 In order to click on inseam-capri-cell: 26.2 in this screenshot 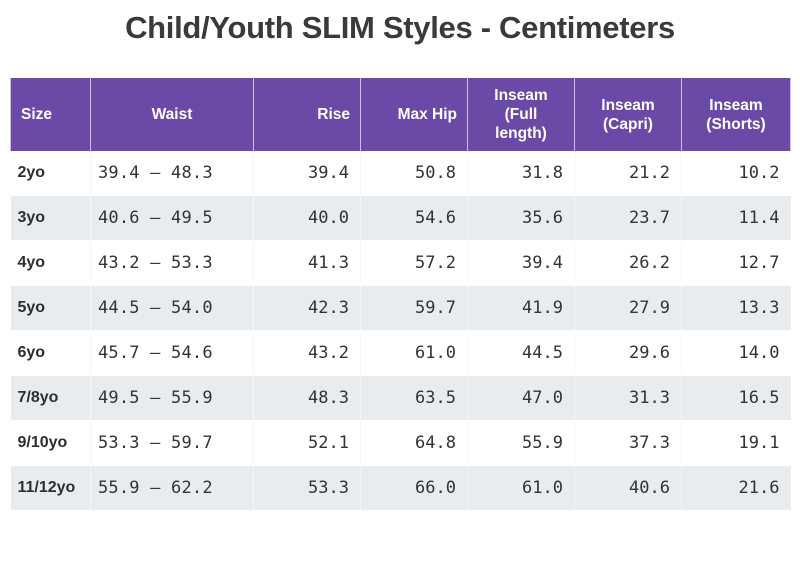, I will do `click(628, 263)`.